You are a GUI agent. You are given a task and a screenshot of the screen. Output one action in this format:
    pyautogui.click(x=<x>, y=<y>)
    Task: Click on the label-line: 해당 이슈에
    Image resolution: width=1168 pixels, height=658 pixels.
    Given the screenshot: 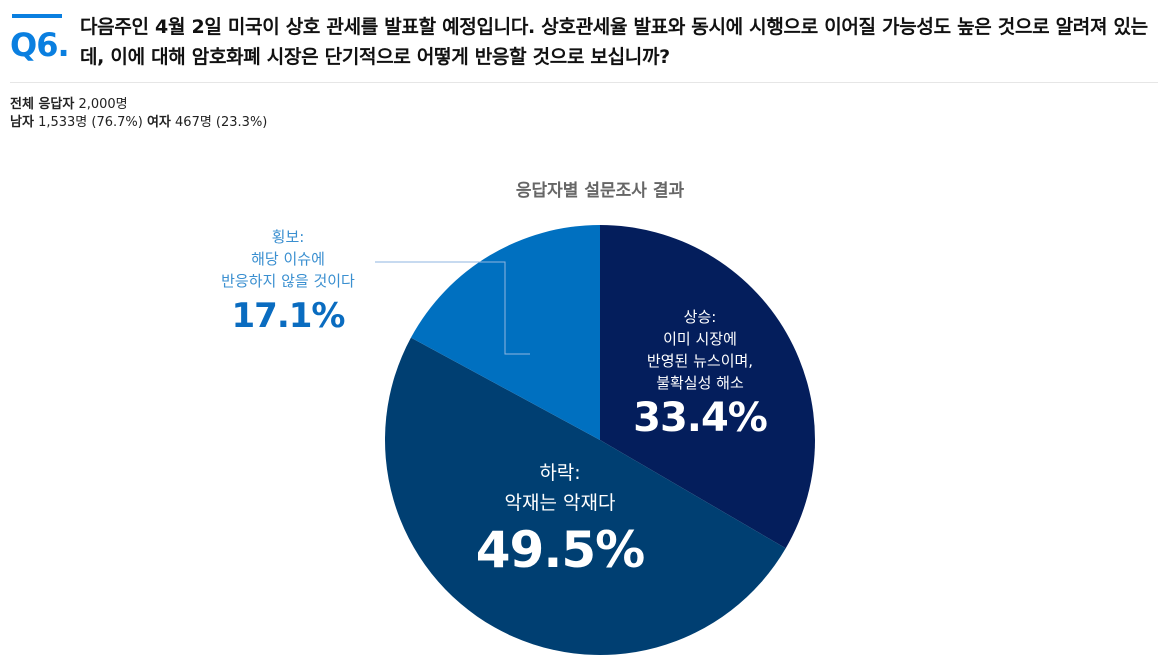 What is the action you would take?
    pyautogui.click(x=288, y=259)
    